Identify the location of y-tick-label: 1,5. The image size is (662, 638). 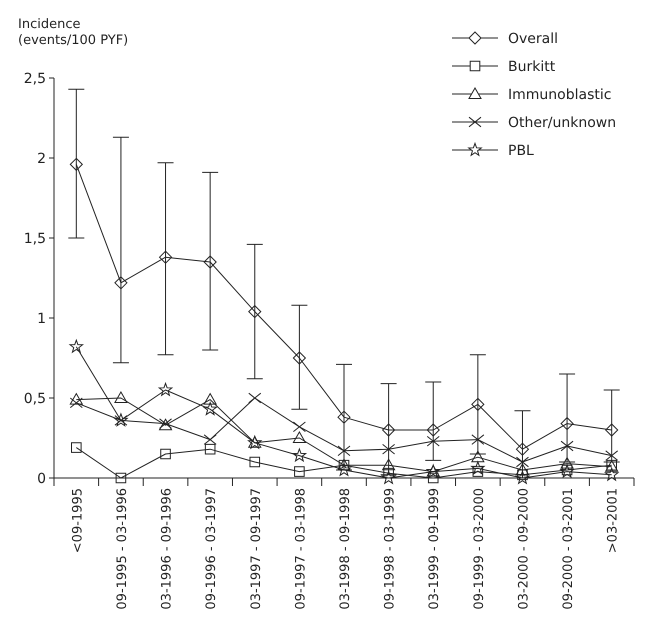
(35, 238).